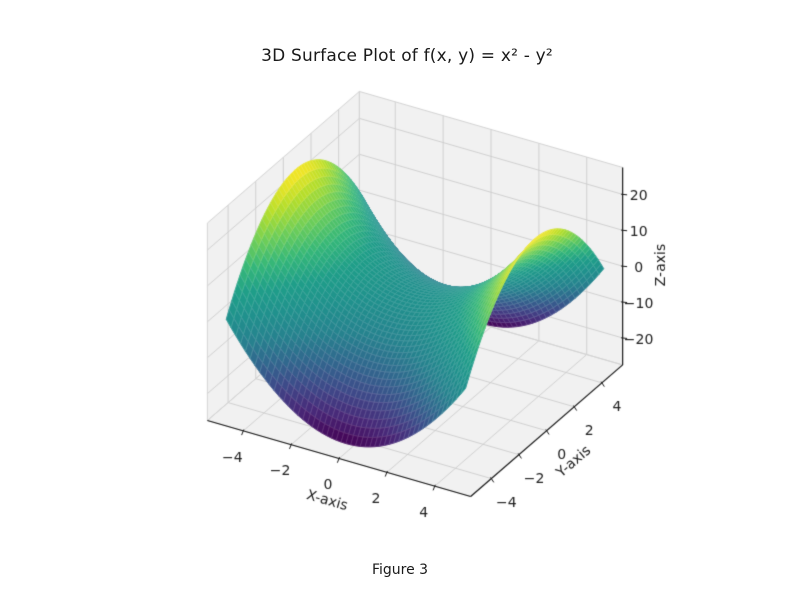 This screenshot has width=800, height=600. I want to click on chart-title: 3D Surface Plot of f(x, y) = x² - y², so click(407, 56).